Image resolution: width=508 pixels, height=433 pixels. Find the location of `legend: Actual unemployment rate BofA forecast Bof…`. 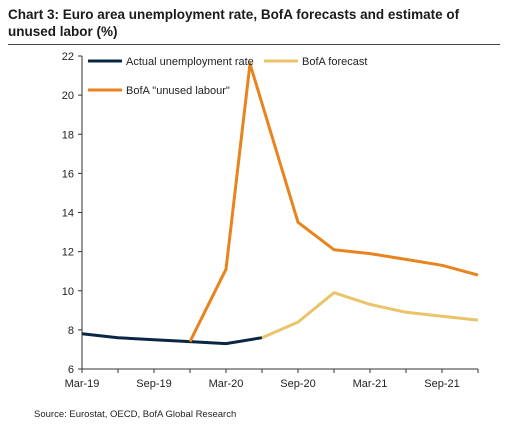

legend: Actual unemployment rate BofA forecast Bof… is located at coordinates (227, 76).